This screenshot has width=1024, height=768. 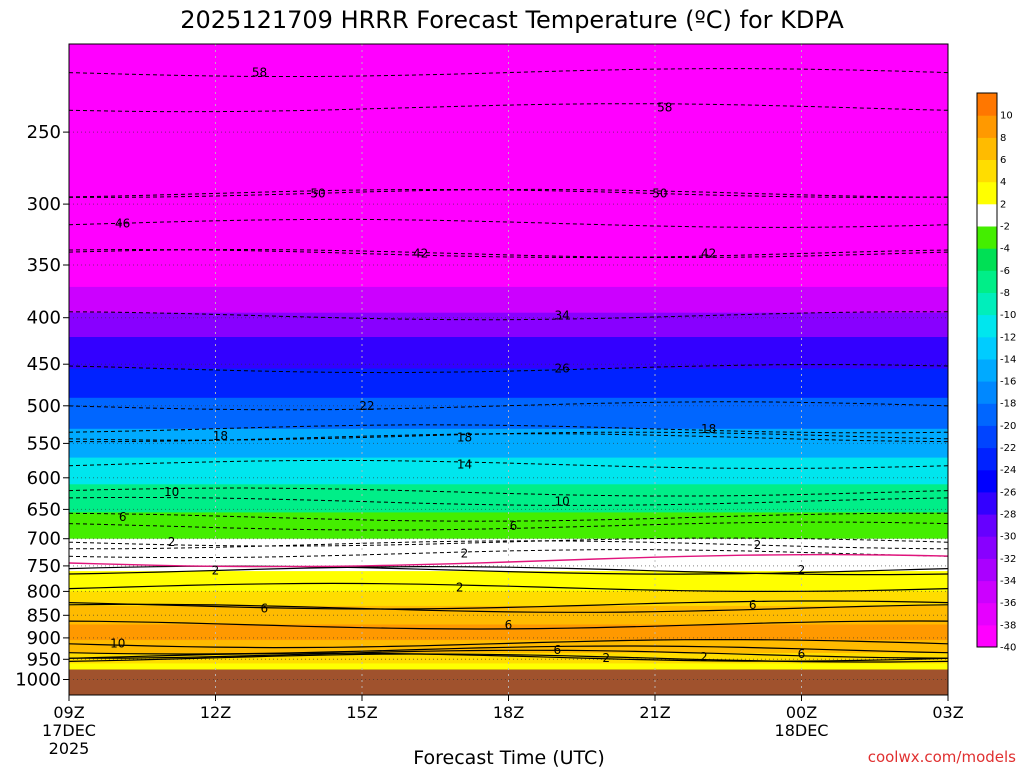 I want to click on credit-text: coolwx.com/models, so click(x=942, y=757).